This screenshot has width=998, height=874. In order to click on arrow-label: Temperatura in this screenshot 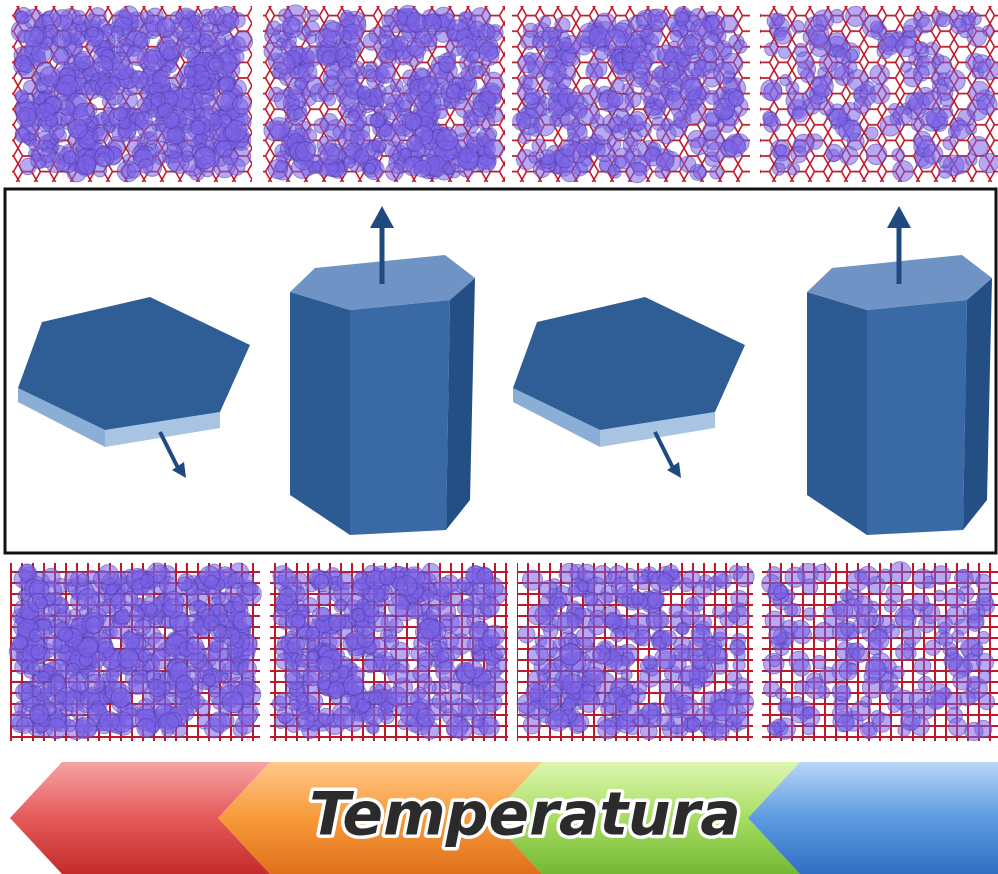, I will do `click(525, 815)`.